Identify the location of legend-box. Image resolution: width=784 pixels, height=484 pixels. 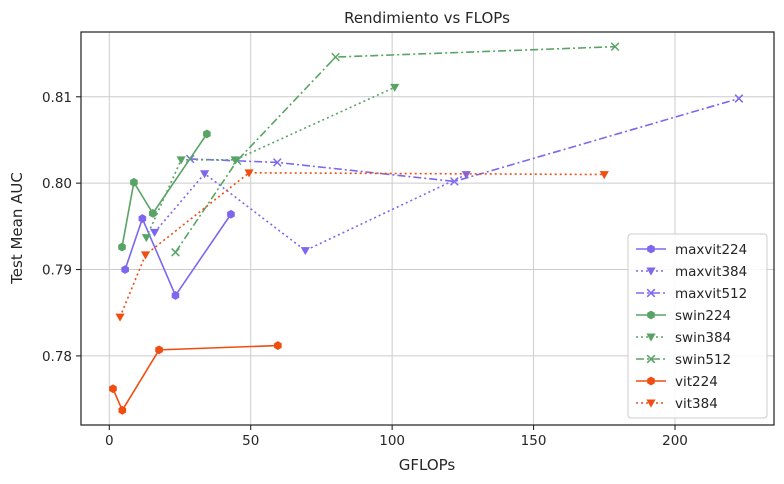
(697, 326).